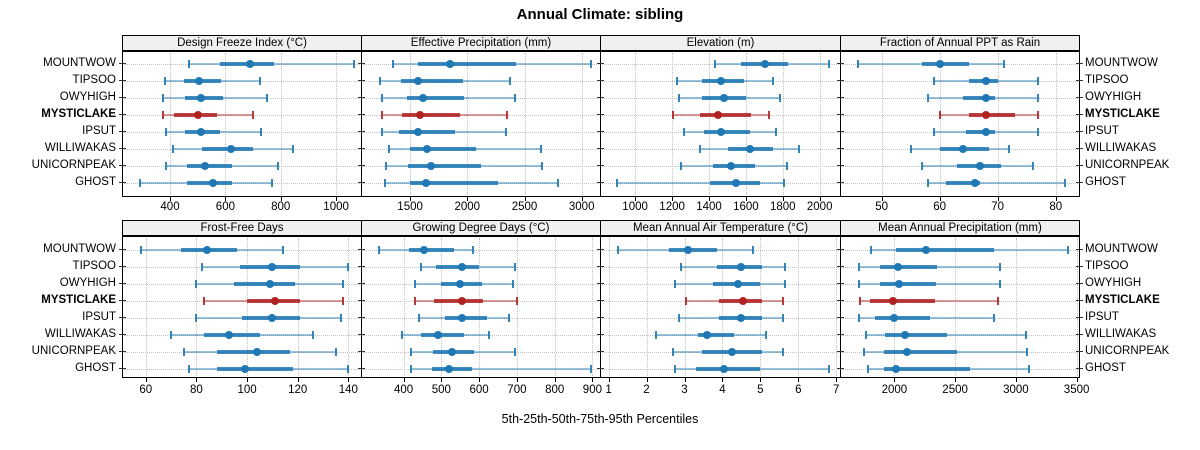  I want to click on site-label-left-mountwow: MOUNTWOW, so click(79, 62).